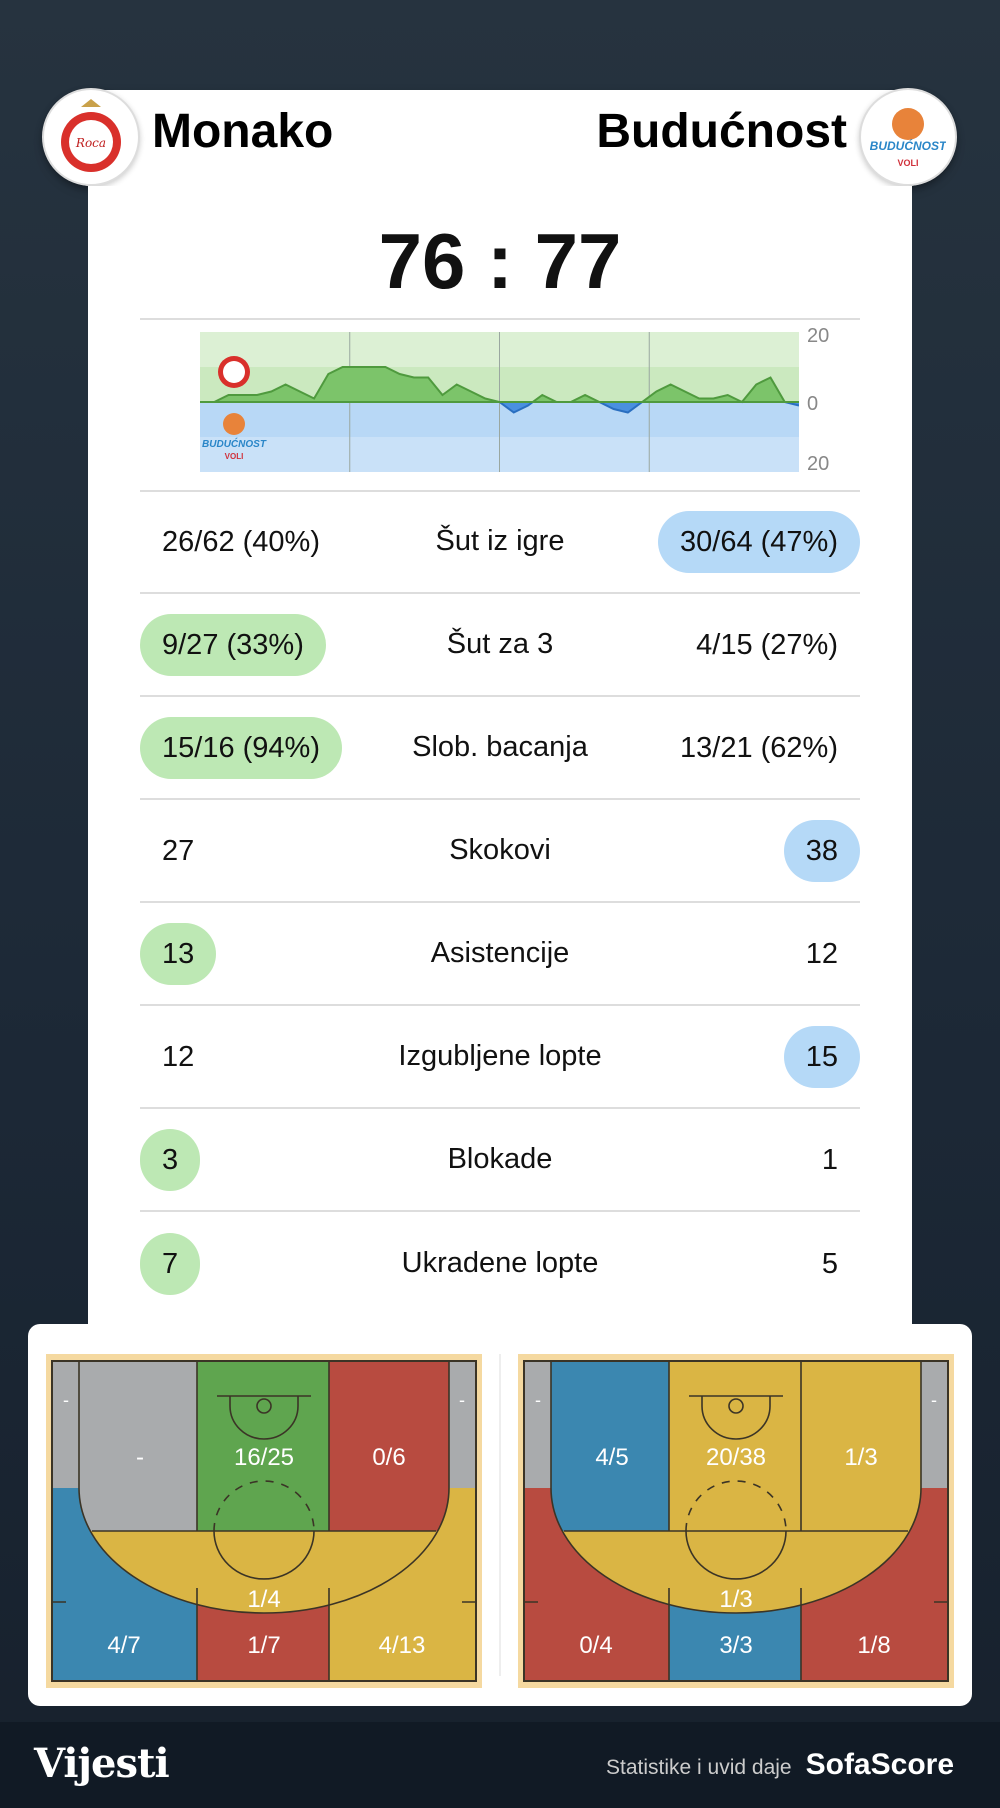  Describe the element at coordinates (736, 1457) in the screenshot. I see `zone-label-paint: 20/38` at that location.